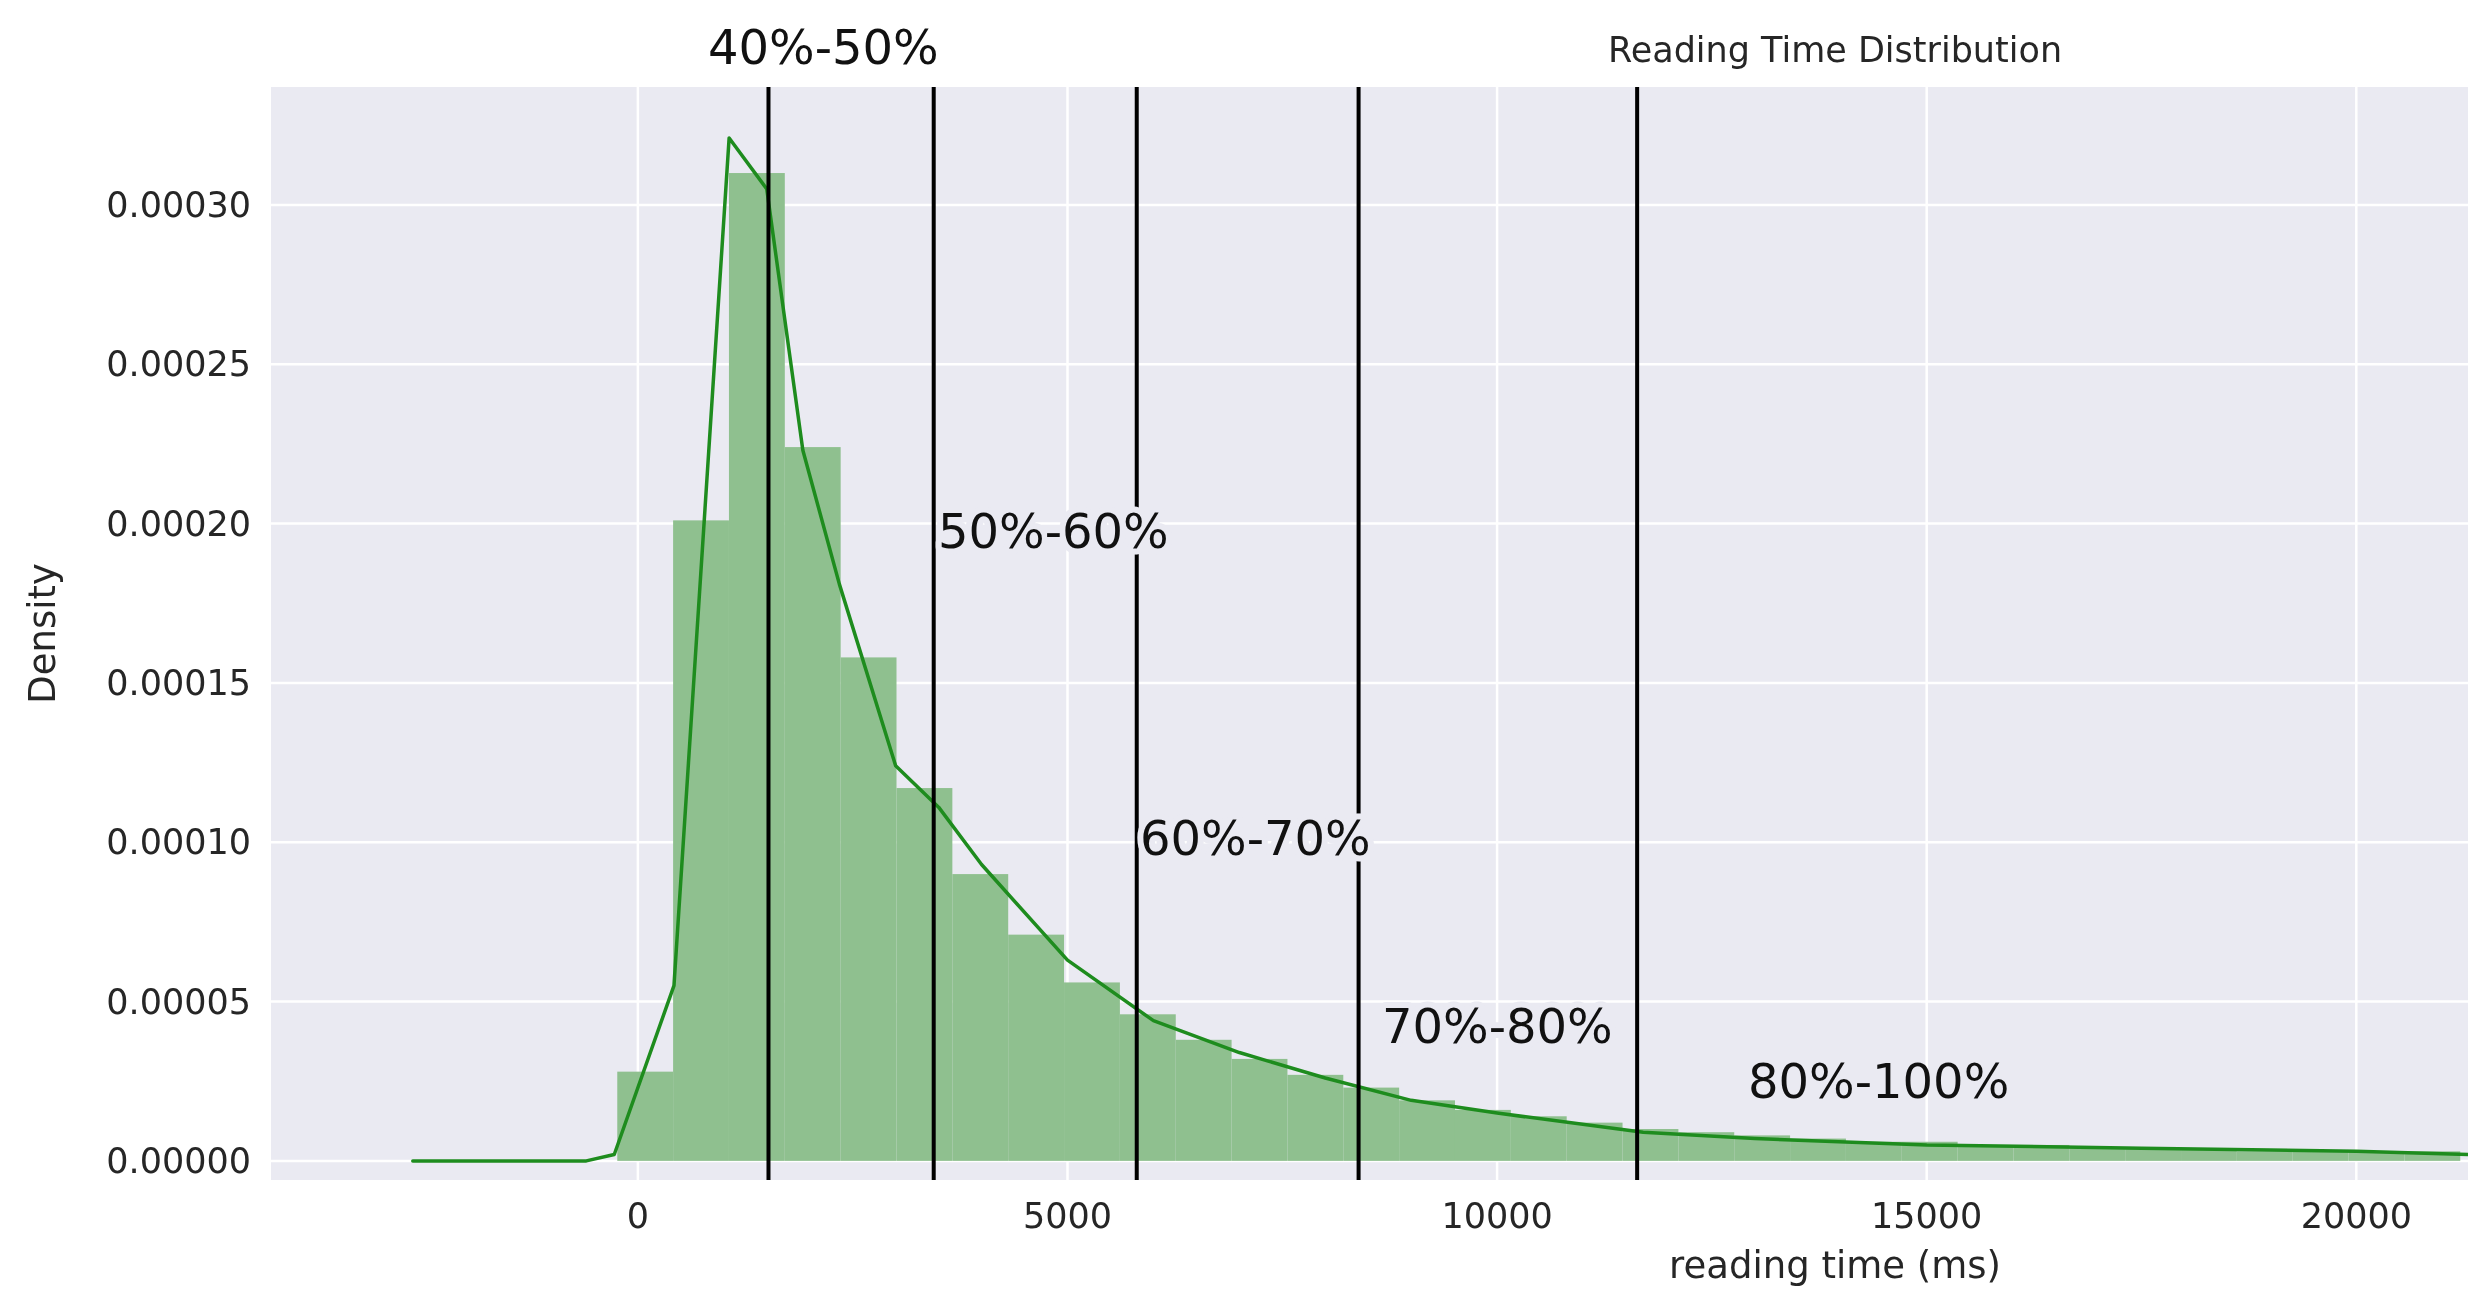  What do you see at coordinates (178, 1001) in the screenshot?
I see `y-tick-label: 0.00005` at bounding box center [178, 1001].